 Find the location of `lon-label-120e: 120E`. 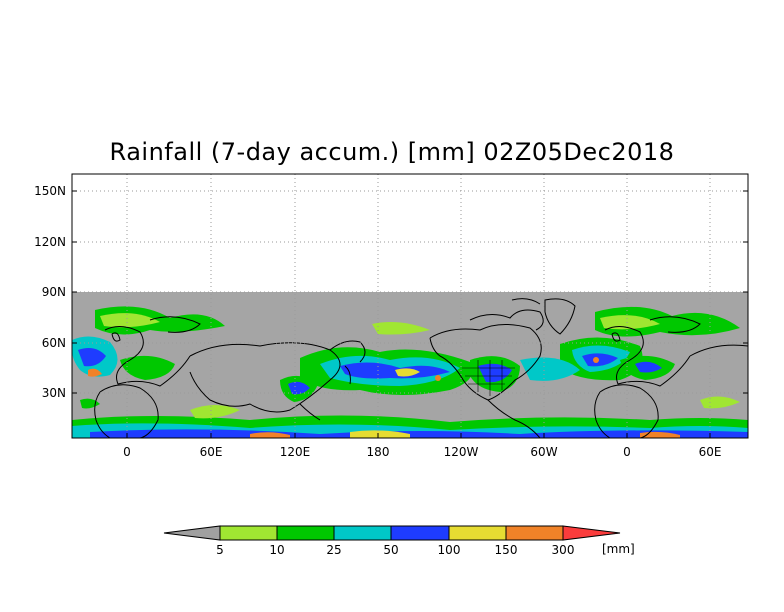

lon-label-120e: 120E is located at coordinates (295, 452).